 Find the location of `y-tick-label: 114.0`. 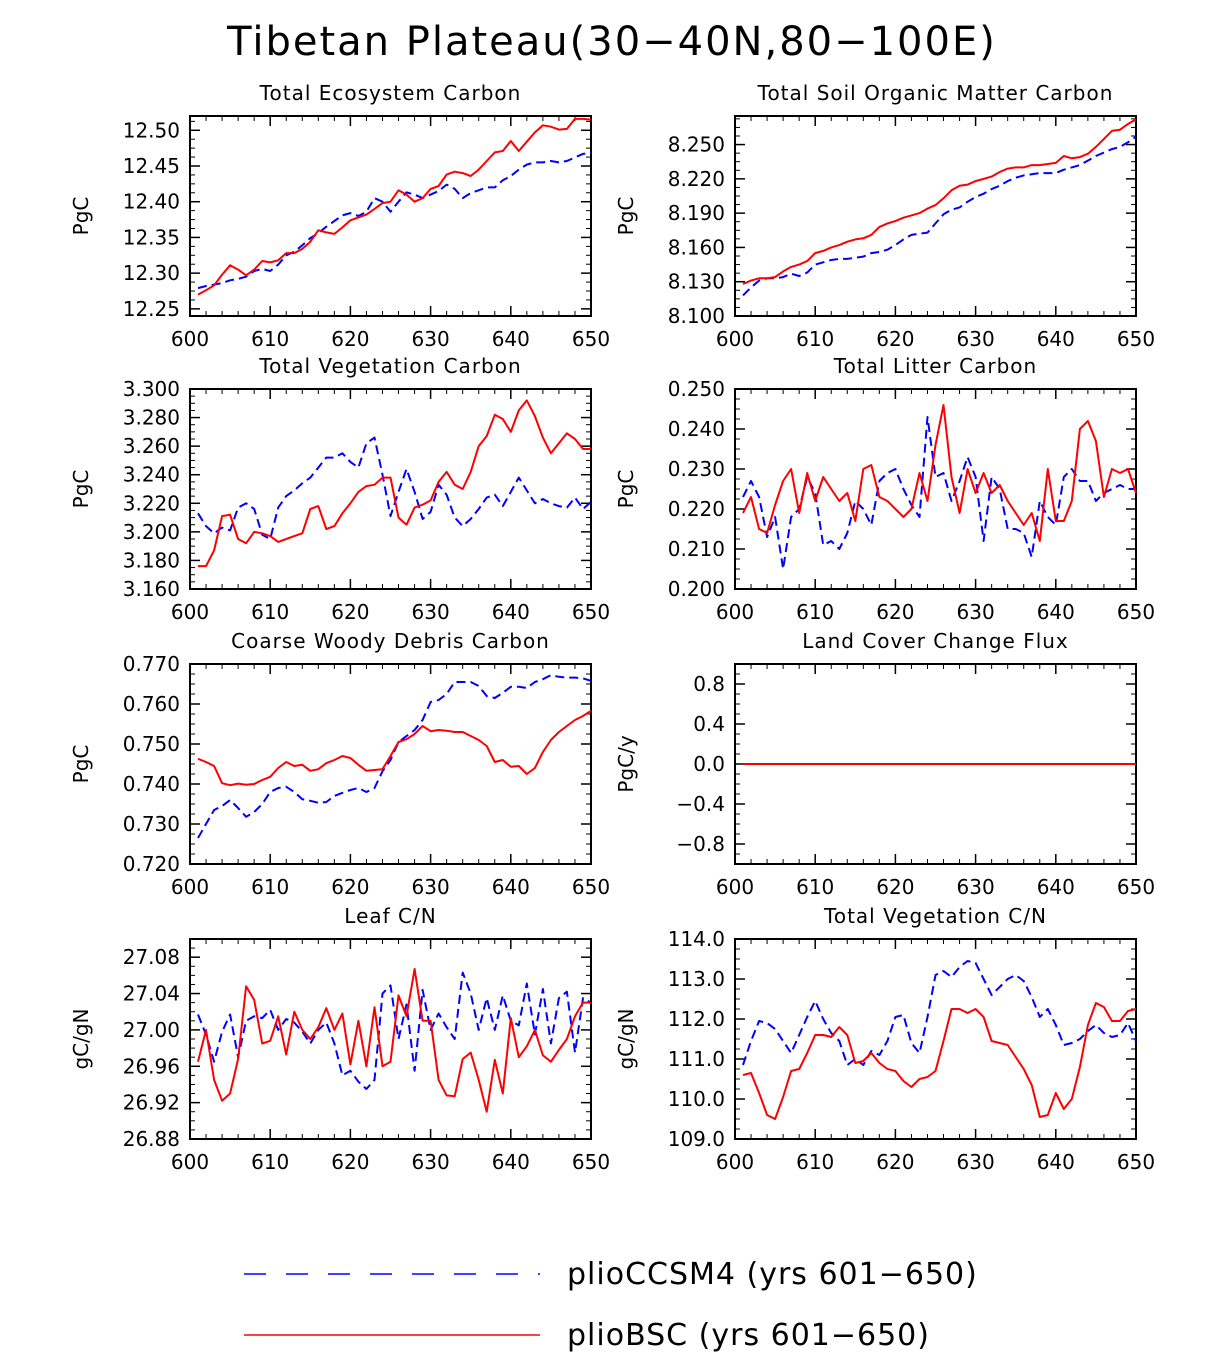

y-tick-label: 114.0 is located at coordinates (696, 939).